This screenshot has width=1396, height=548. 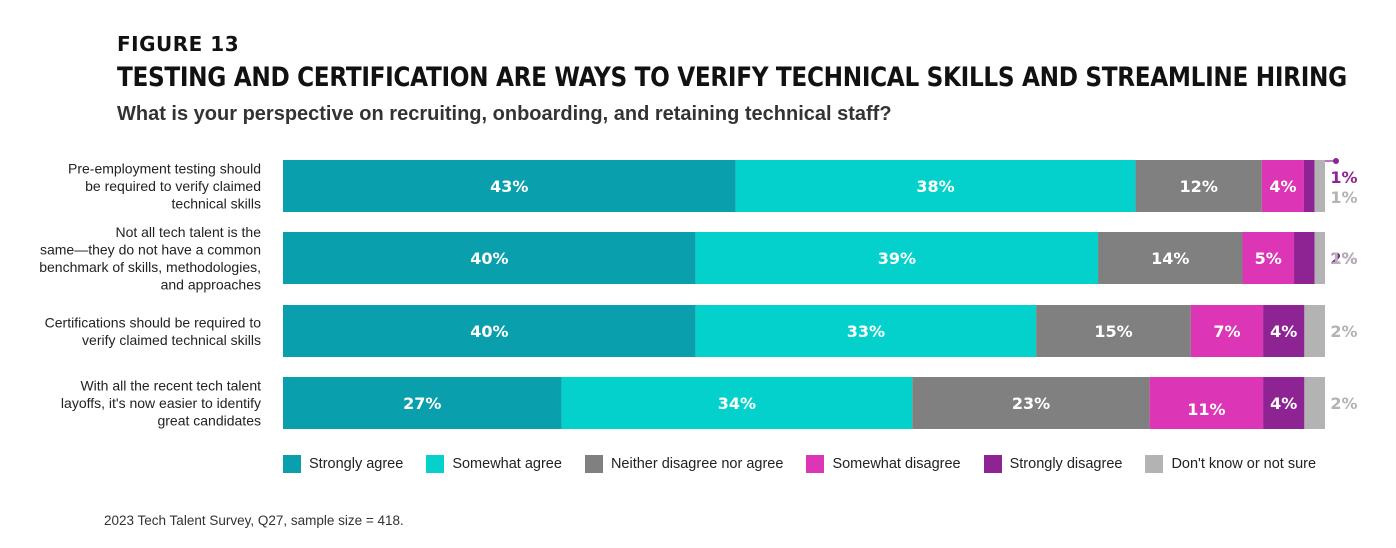 I want to click on legend-item: Strongly agree, so click(x=343, y=464).